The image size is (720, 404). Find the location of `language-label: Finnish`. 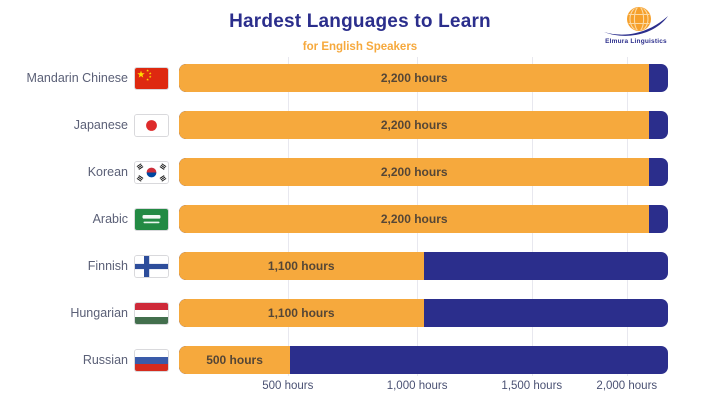

language-label: Finnish is located at coordinates (107, 266).